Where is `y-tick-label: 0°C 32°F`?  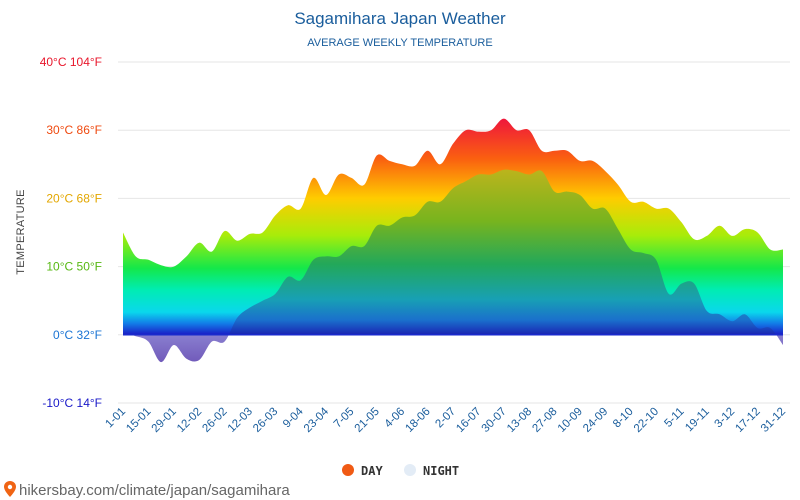
y-tick-label: 0°C 32°F is located at coordinates (77, 335).